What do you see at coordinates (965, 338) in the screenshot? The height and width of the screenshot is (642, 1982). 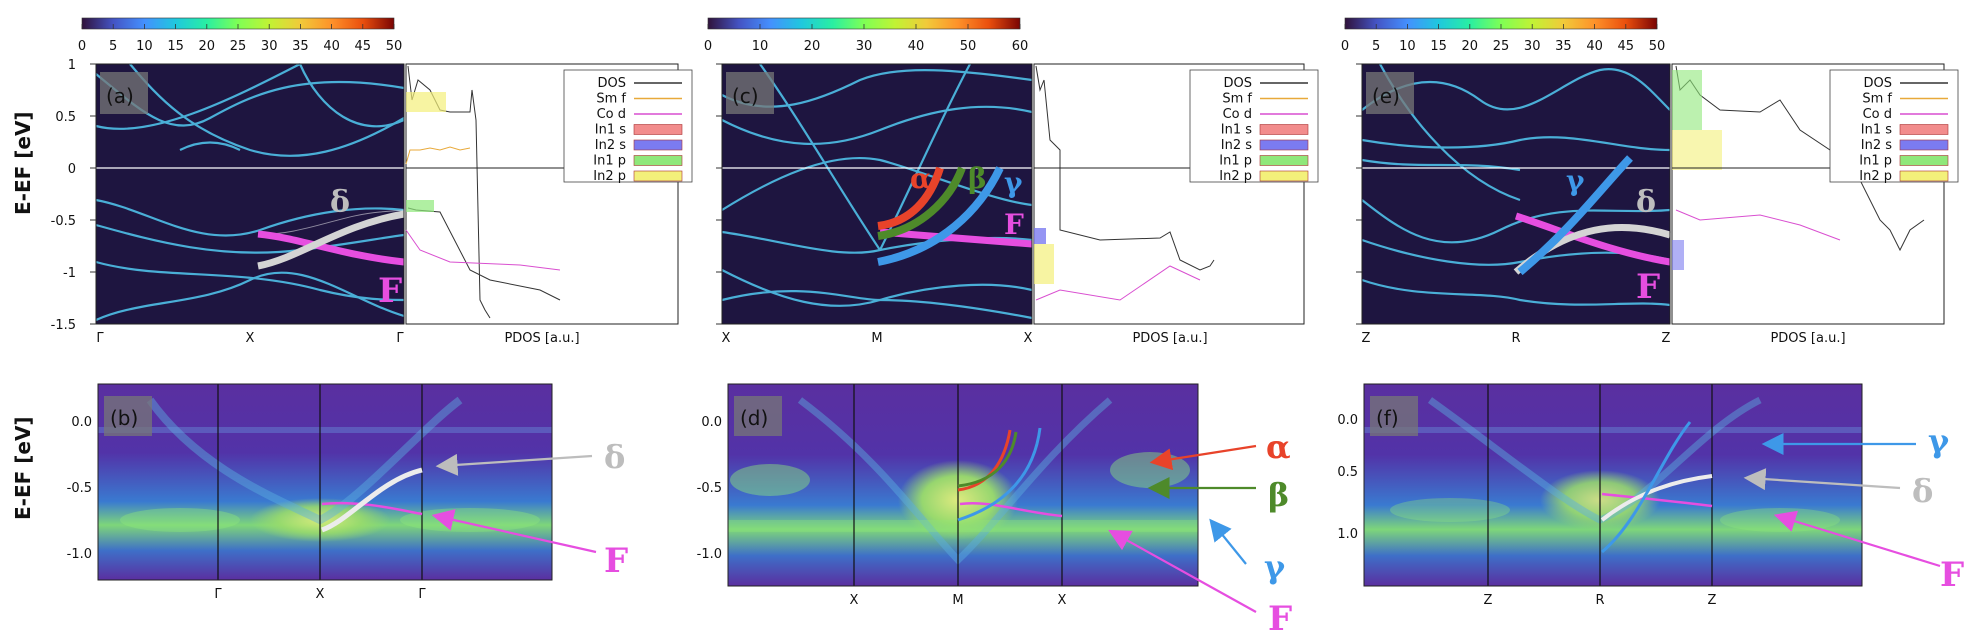 I see `panel-c-xticks: X M X PDOS [a.u.]` at bounding box center [965, 338].